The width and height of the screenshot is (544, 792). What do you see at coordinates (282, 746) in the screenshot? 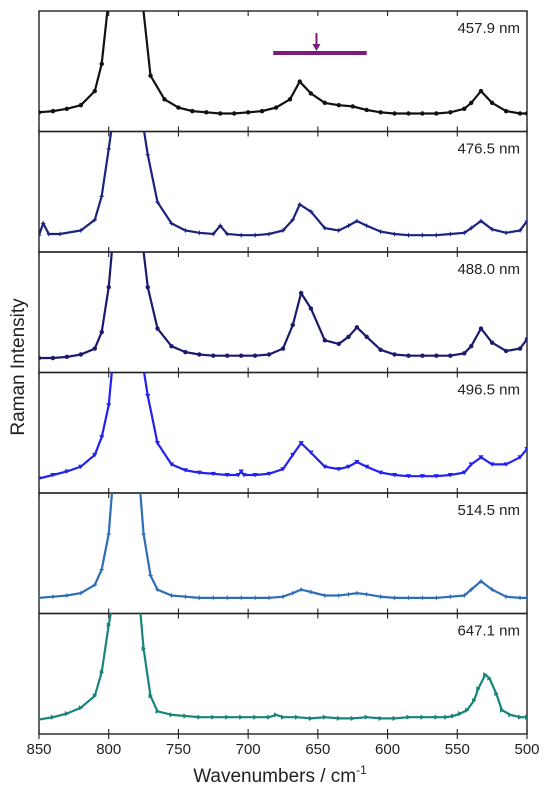
I see `x-axis: 850 800 750 700 650 600 550 500` at bounding box center [282, 746].